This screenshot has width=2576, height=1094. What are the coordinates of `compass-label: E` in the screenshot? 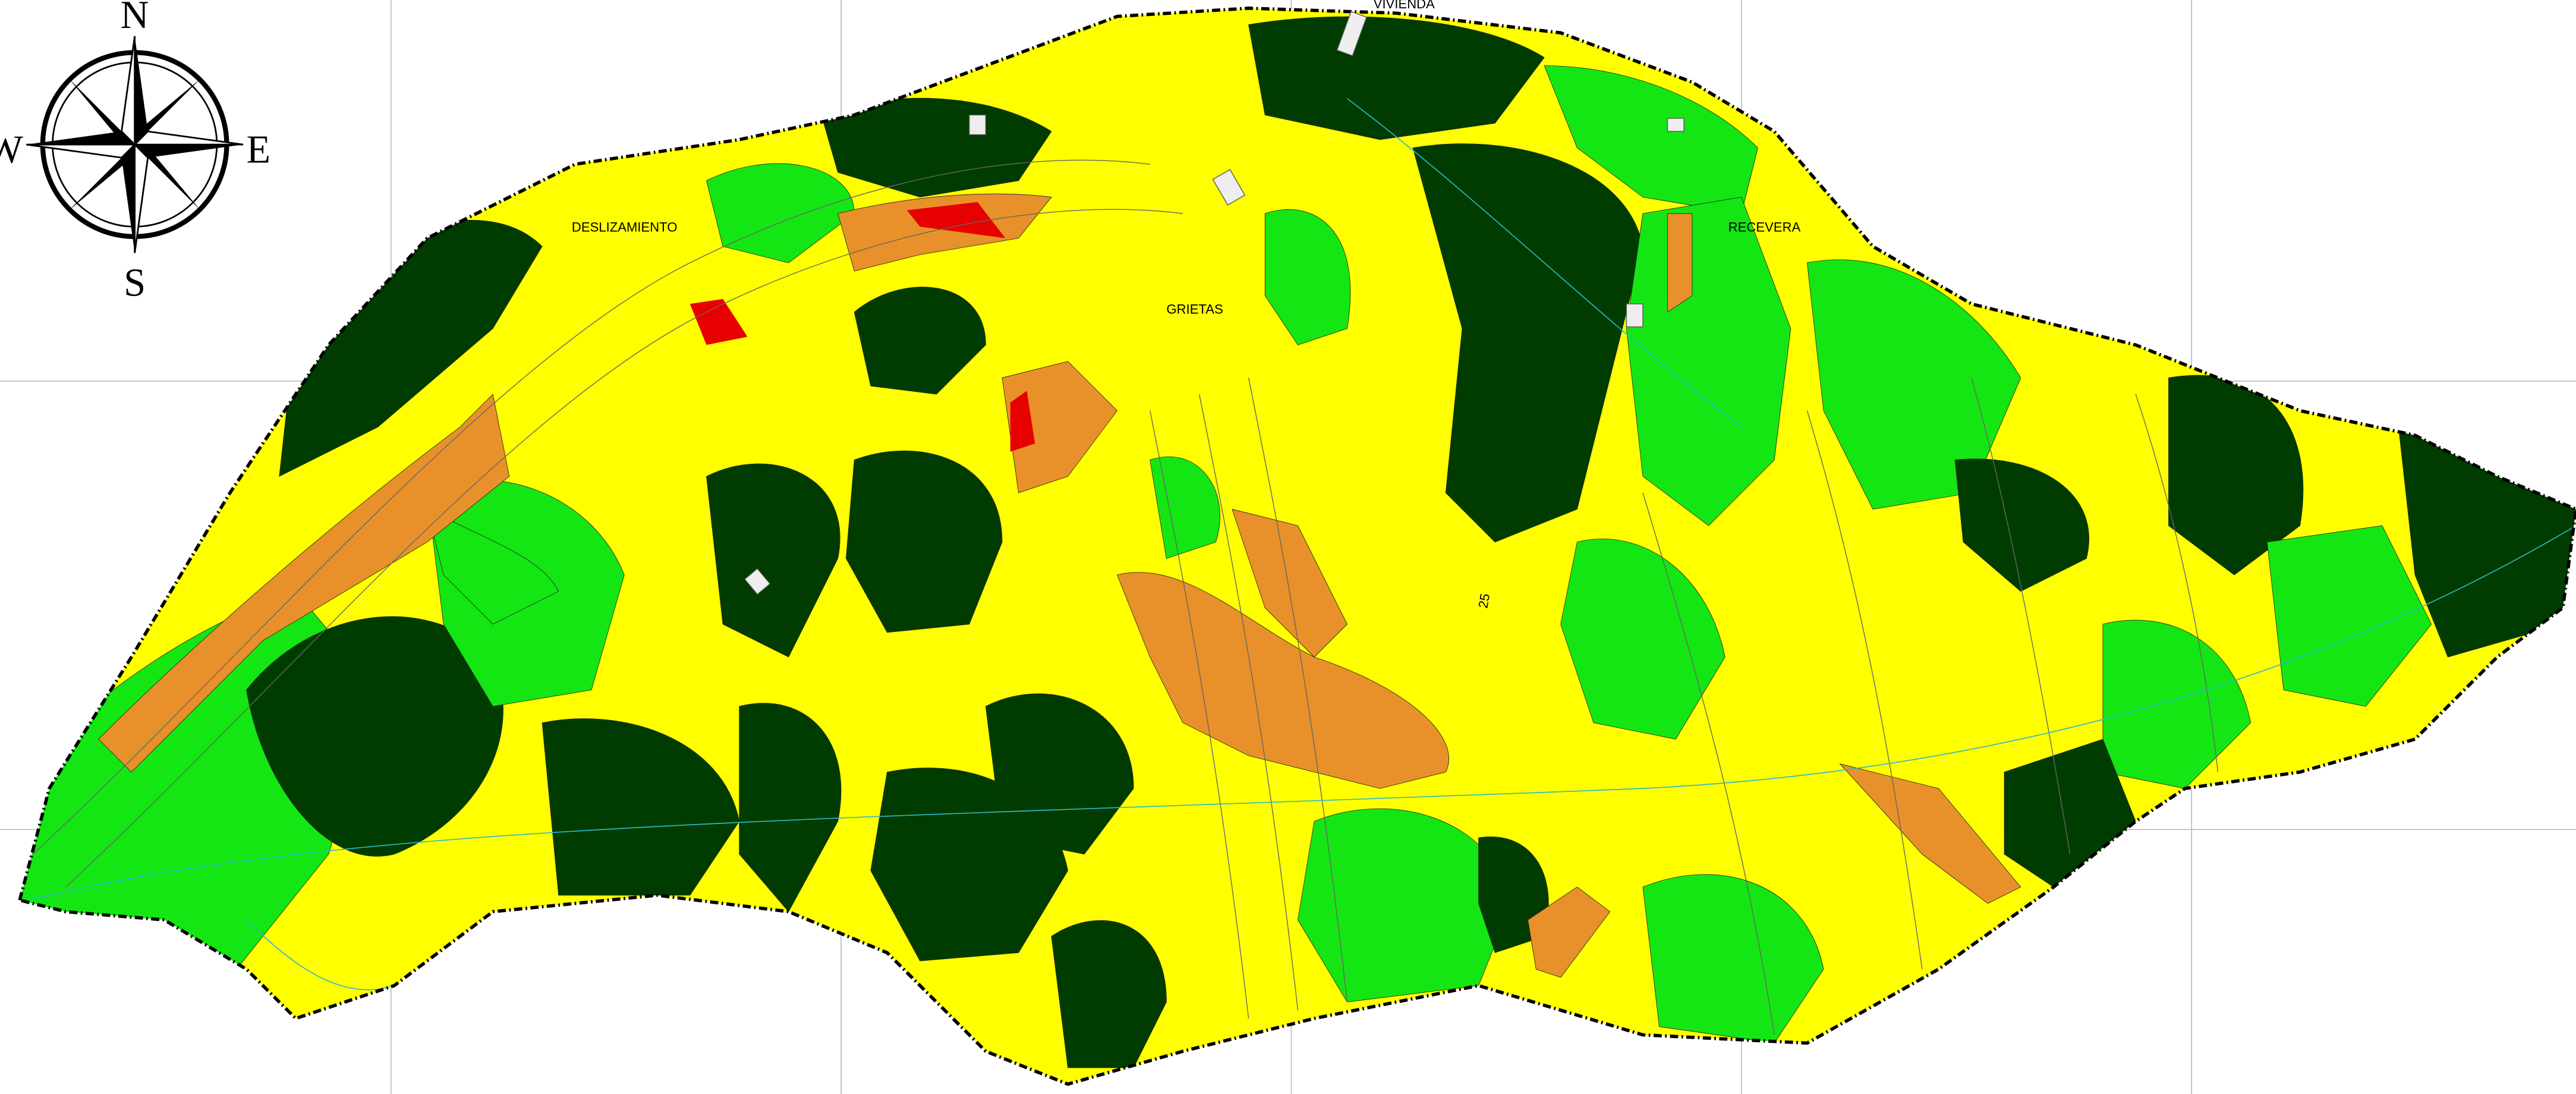 It's located at (259, 150).